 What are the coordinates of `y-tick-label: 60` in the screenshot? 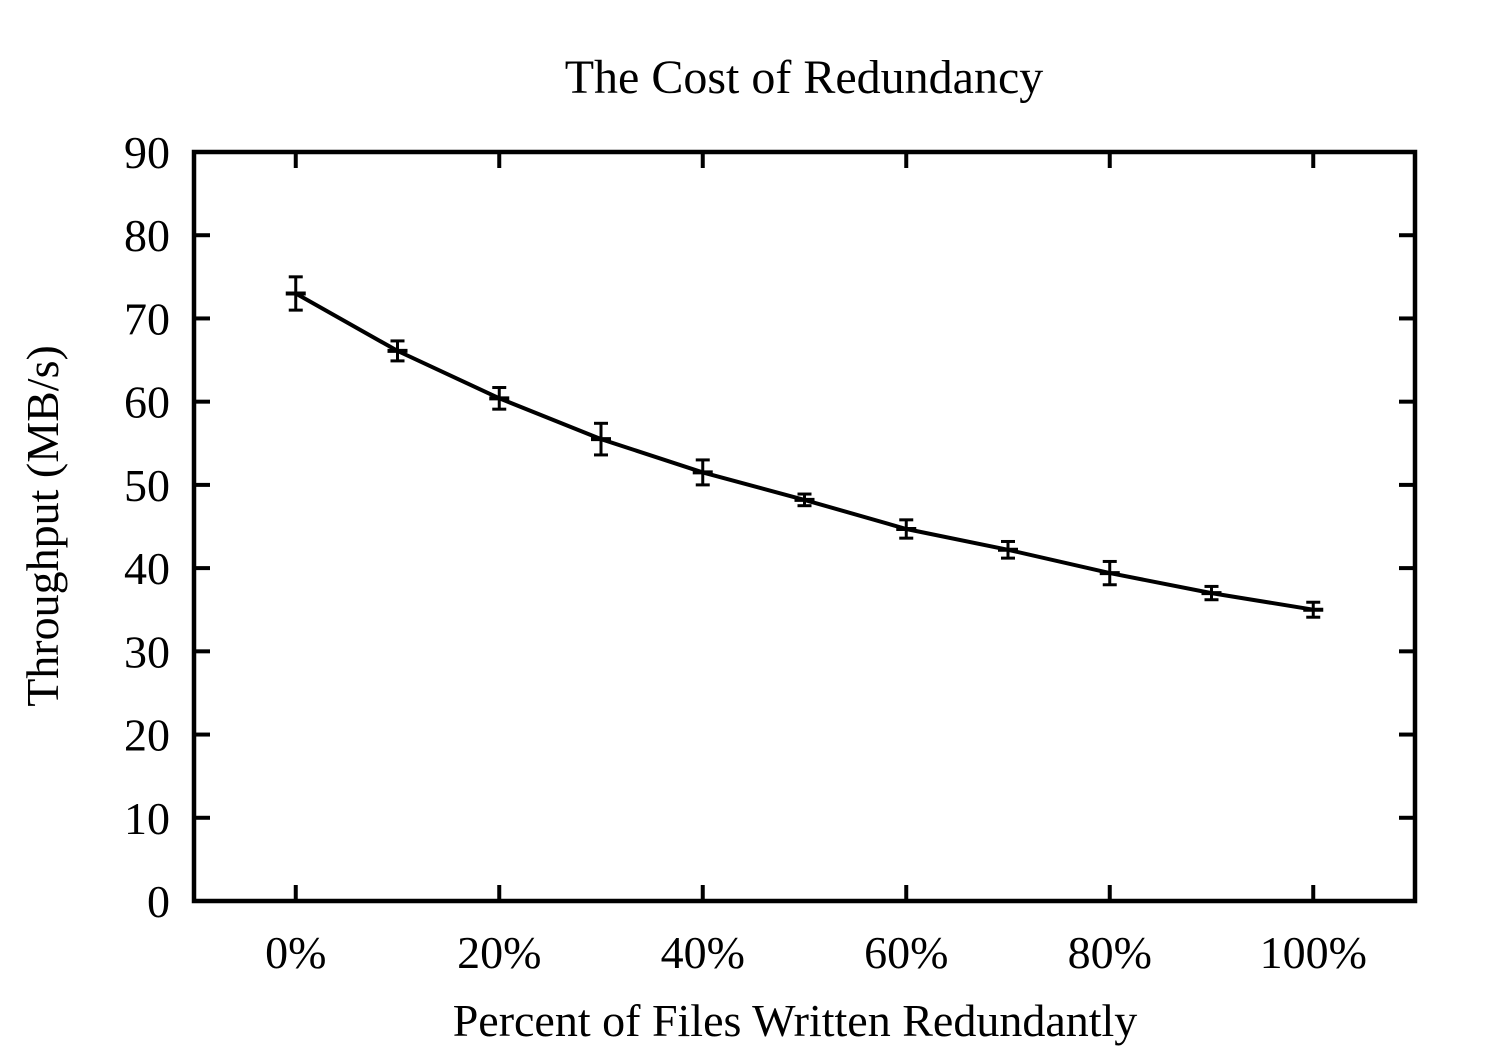 It's located at (147, 402).